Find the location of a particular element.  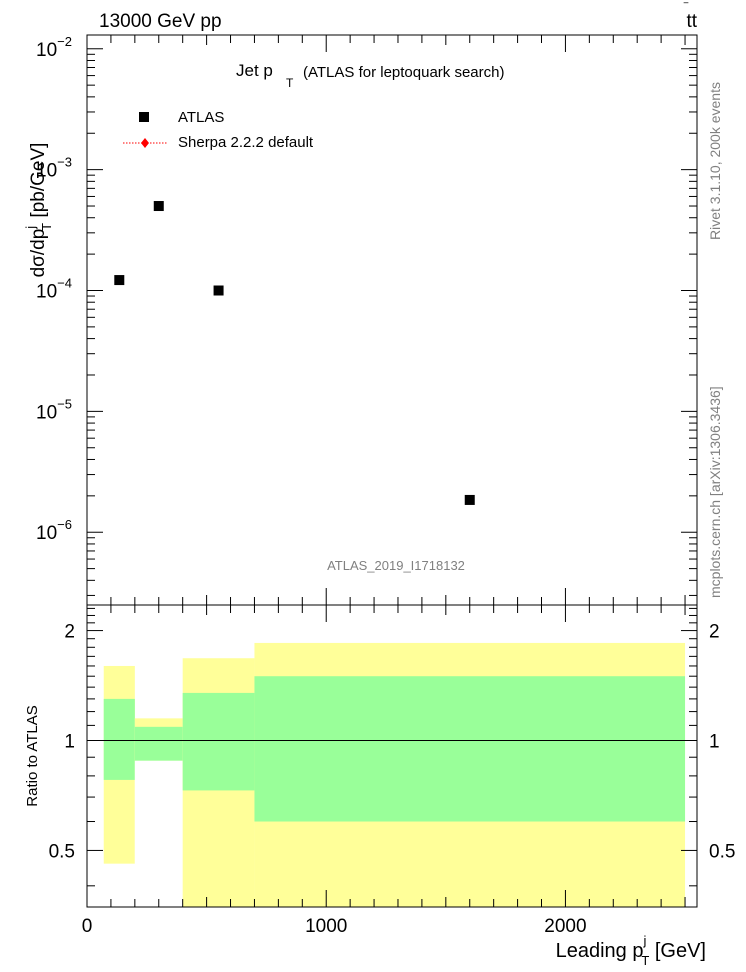

ratio-y-tick-label-left: 1 is located at coordinates (69, 742).